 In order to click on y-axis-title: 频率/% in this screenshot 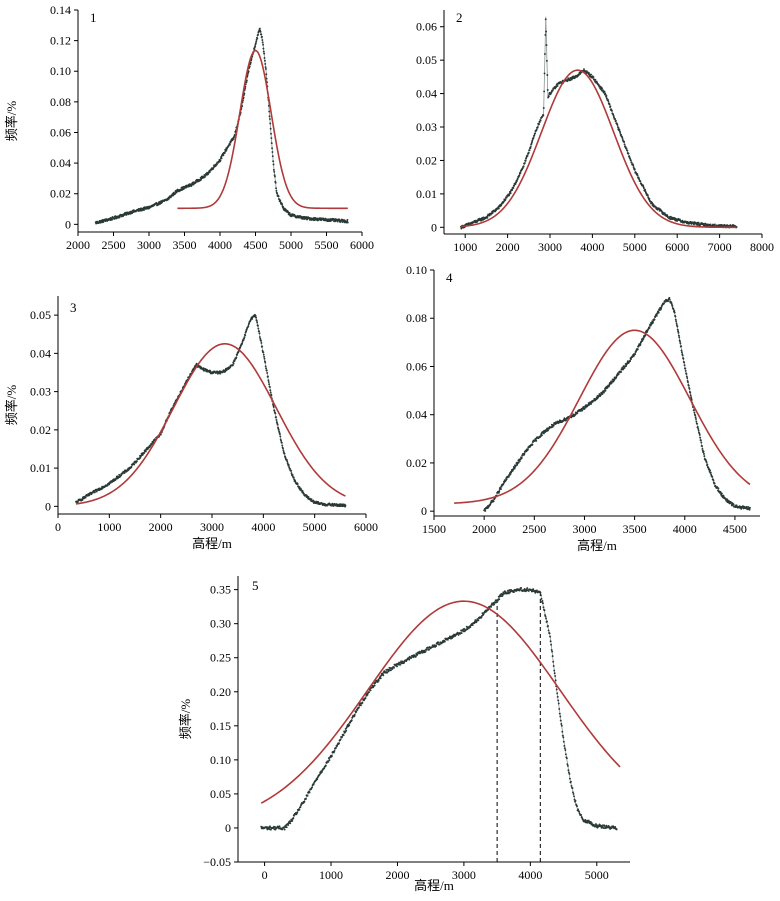, I will do `click(11, 121)`.